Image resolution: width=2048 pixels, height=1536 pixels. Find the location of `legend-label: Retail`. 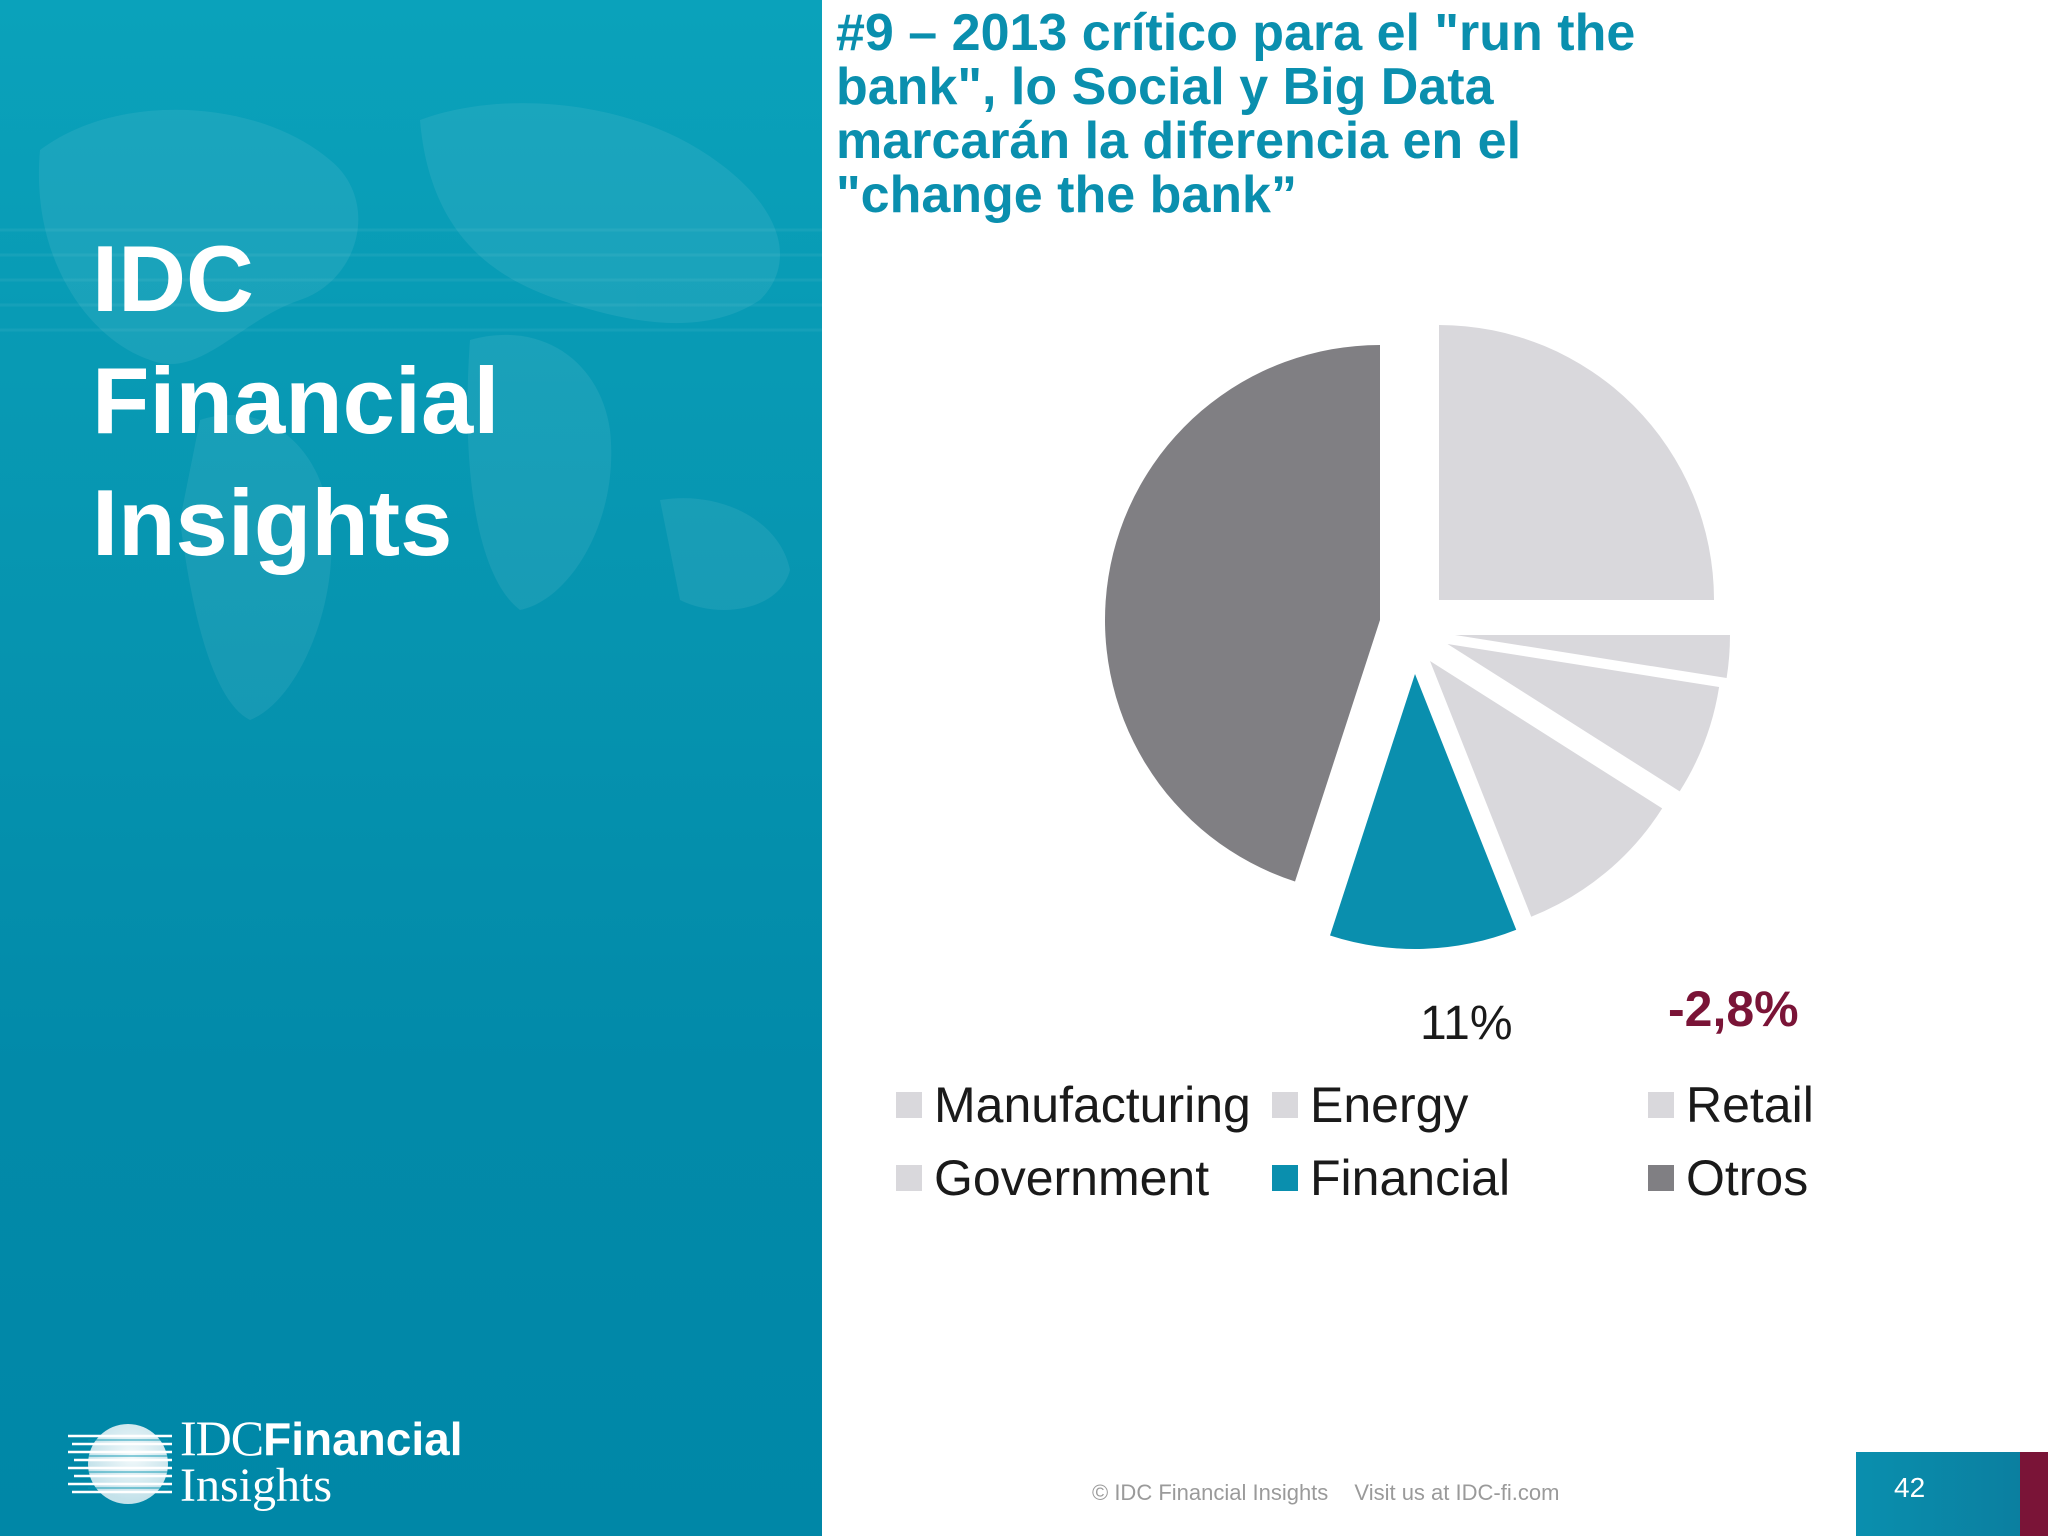

legend-label: Retail is located at coordinates (1750, 1105).